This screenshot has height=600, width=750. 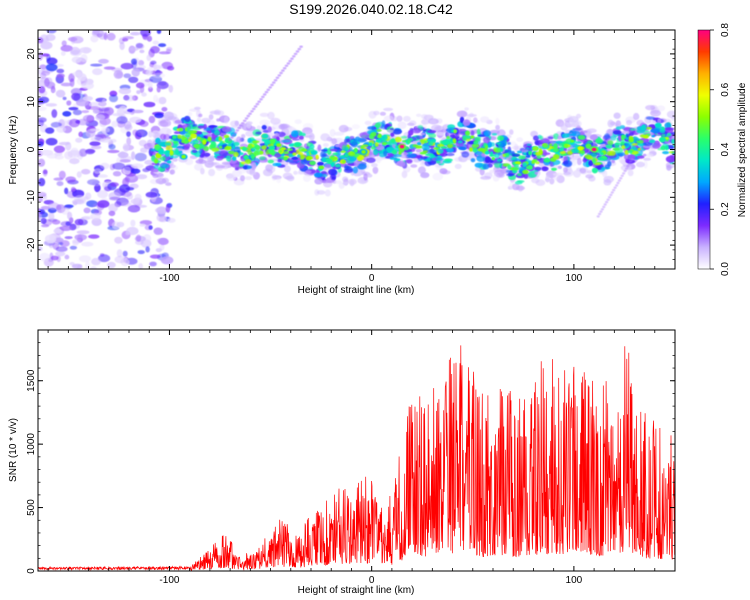 I want to click on y-tick-label: 1500, so click(x=31, y=380).